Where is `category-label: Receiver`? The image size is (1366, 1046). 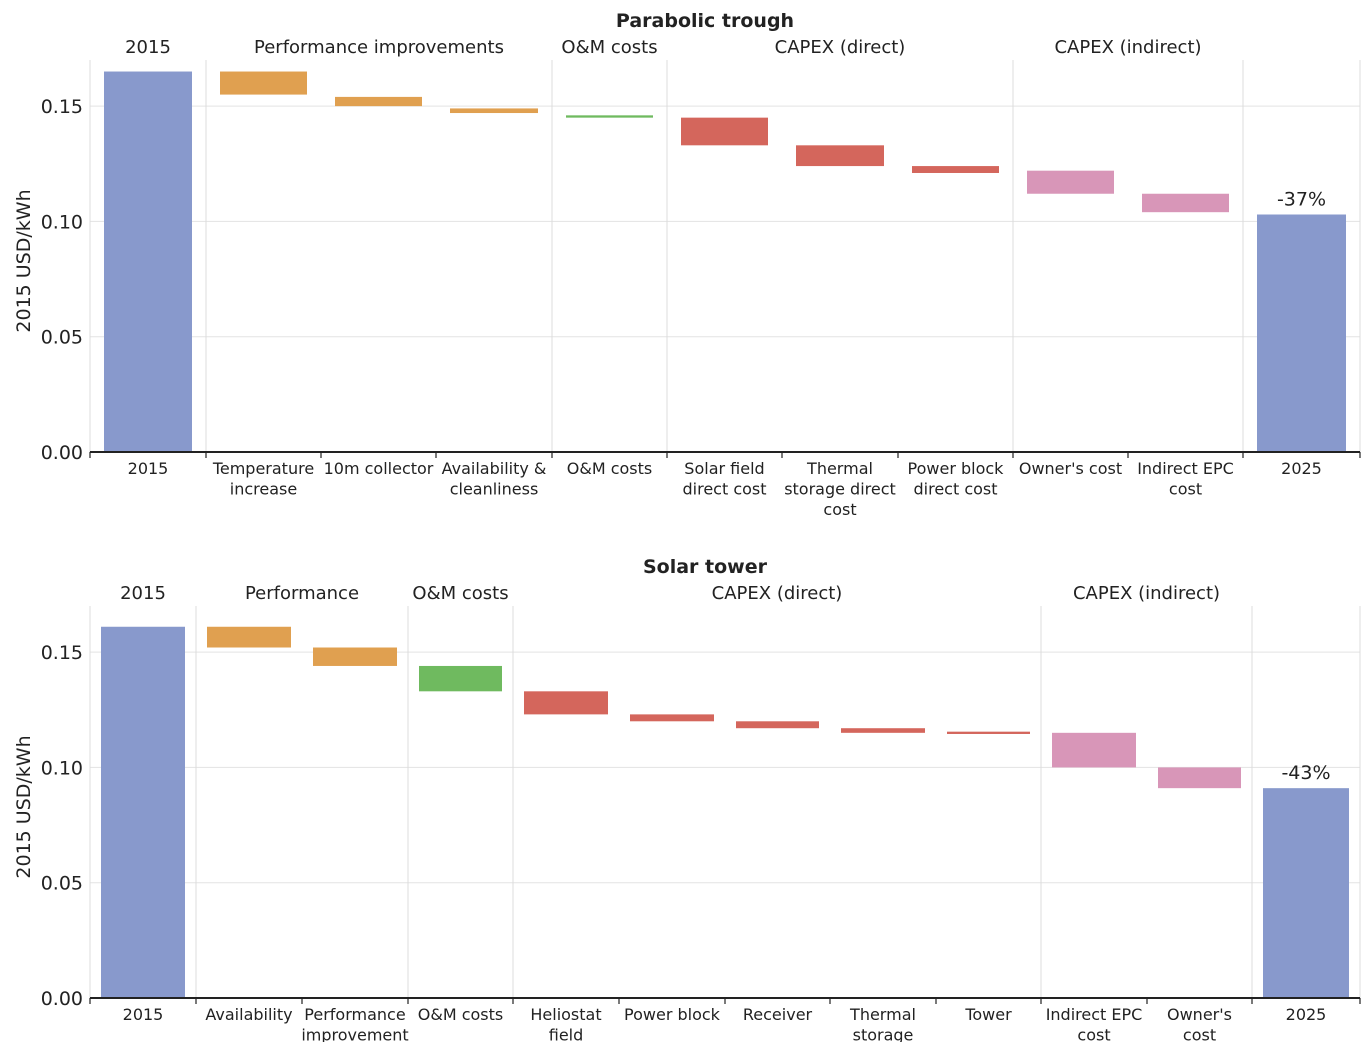
category-label: Receiver is located at coordinates (778, 1014).